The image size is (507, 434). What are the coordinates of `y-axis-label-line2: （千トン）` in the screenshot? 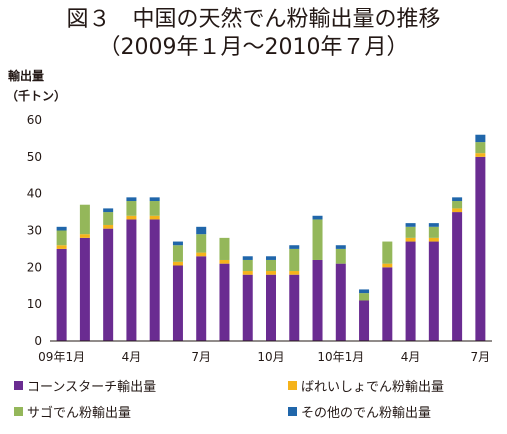 It's located at (36, 95).